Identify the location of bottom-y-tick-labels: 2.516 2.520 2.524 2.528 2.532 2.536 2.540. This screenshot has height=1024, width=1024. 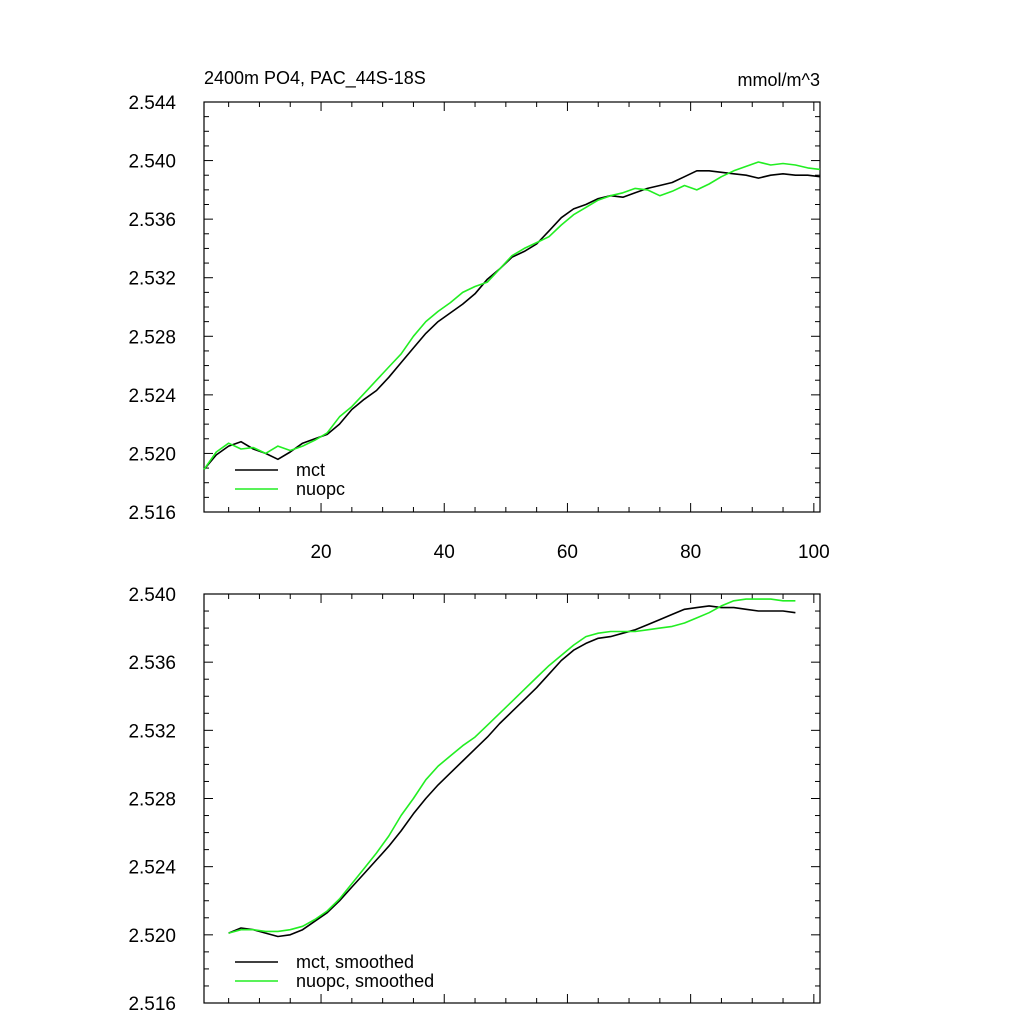
(152, 800).